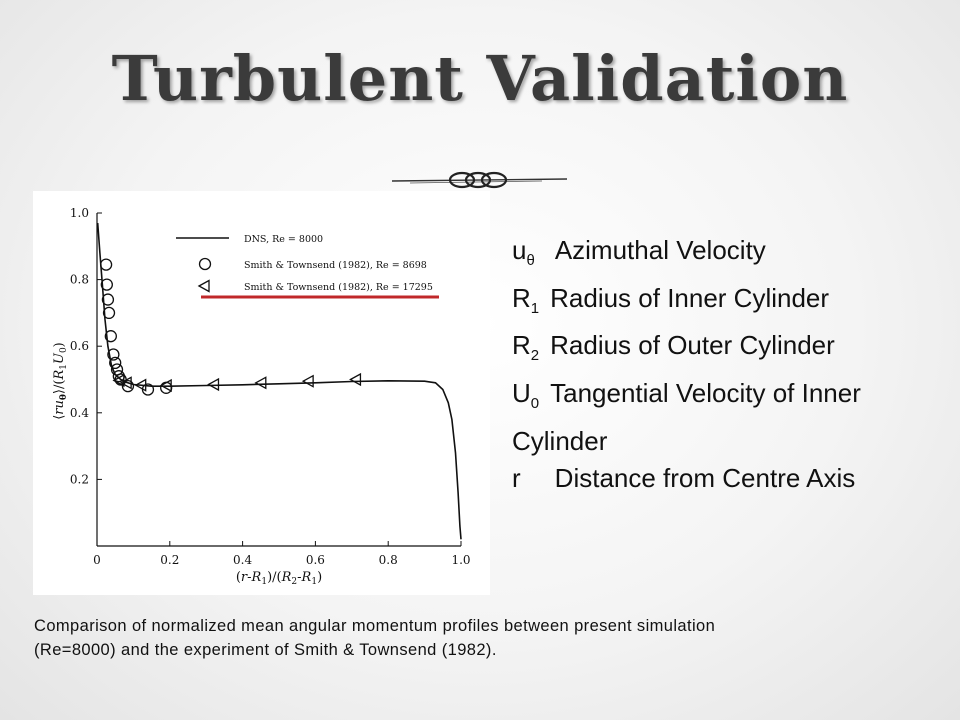 This screenshot has width=960, height=720. Describe the element at coordinates (692, 345) in the screenshot. I see `variable-description: Radius of Outer Cylinder` at that location.